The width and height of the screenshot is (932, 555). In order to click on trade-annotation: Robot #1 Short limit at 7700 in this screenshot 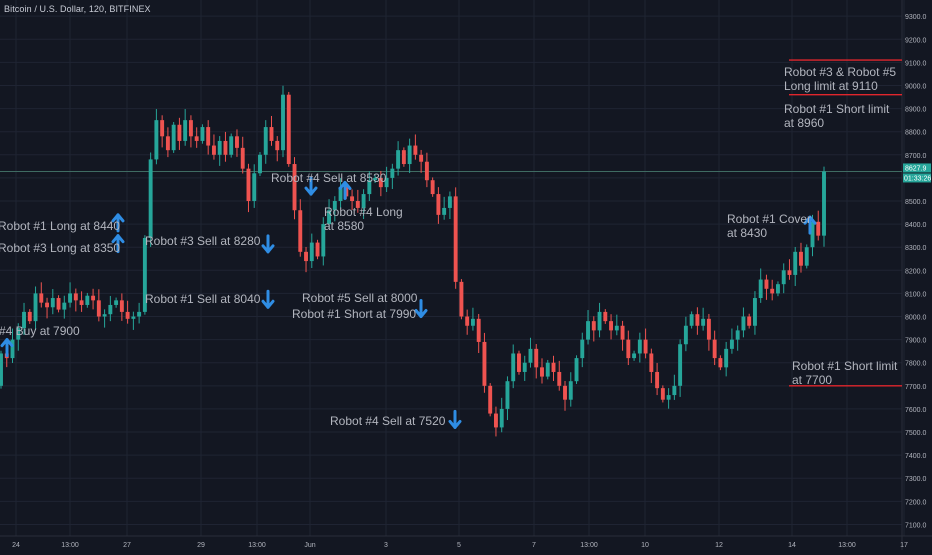, I will do `click(845, 373)`.